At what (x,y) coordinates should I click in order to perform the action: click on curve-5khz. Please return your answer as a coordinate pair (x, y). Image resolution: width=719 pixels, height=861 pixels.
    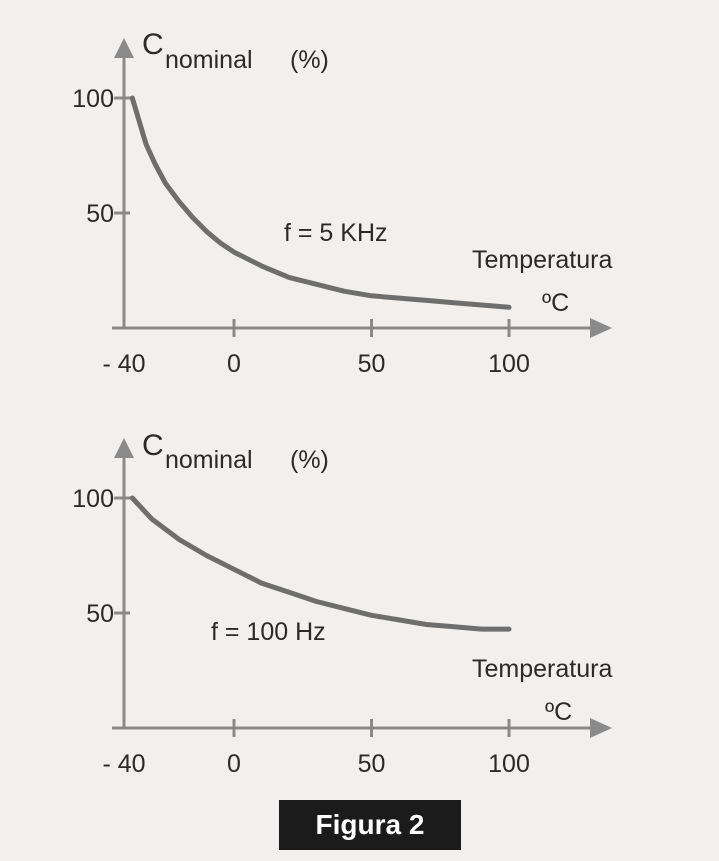
    Looking at the image, I should click on (320, 202).